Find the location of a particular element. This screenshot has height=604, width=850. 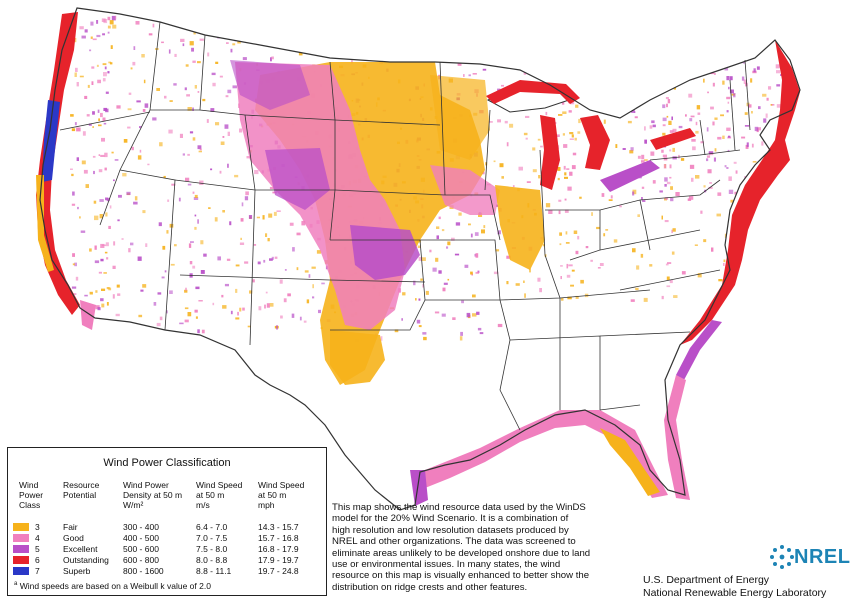

legend-potential: Excellent is located at coordinates (80, 549).